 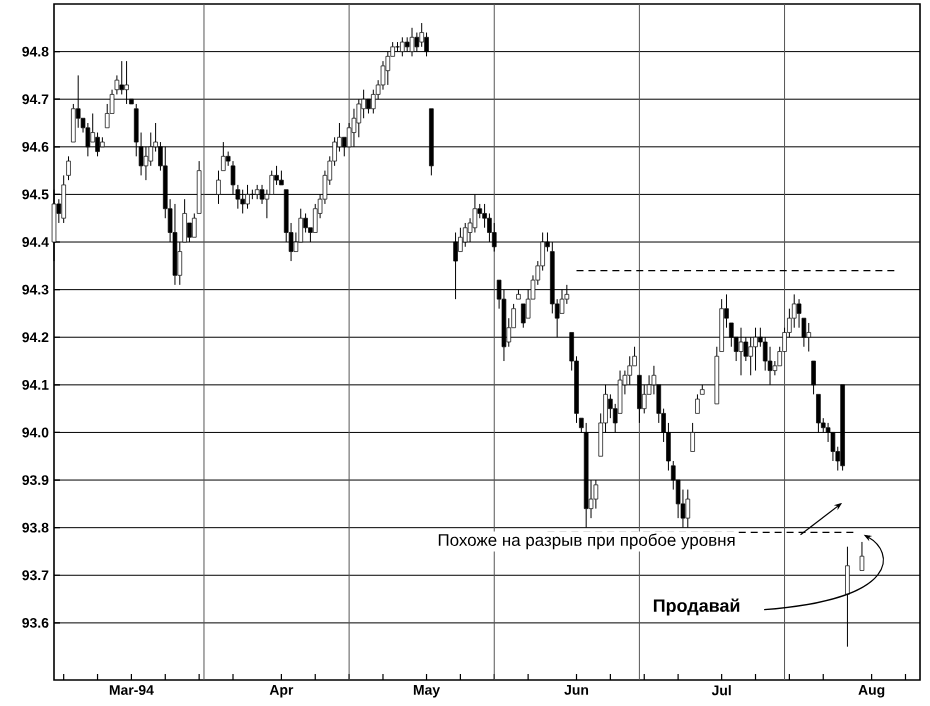 What do you see at coordinates (586, 541) in the screenshot?
I see `annotation: Похоже на разрыв при пробое уровня` at bounding box center [586, 541].